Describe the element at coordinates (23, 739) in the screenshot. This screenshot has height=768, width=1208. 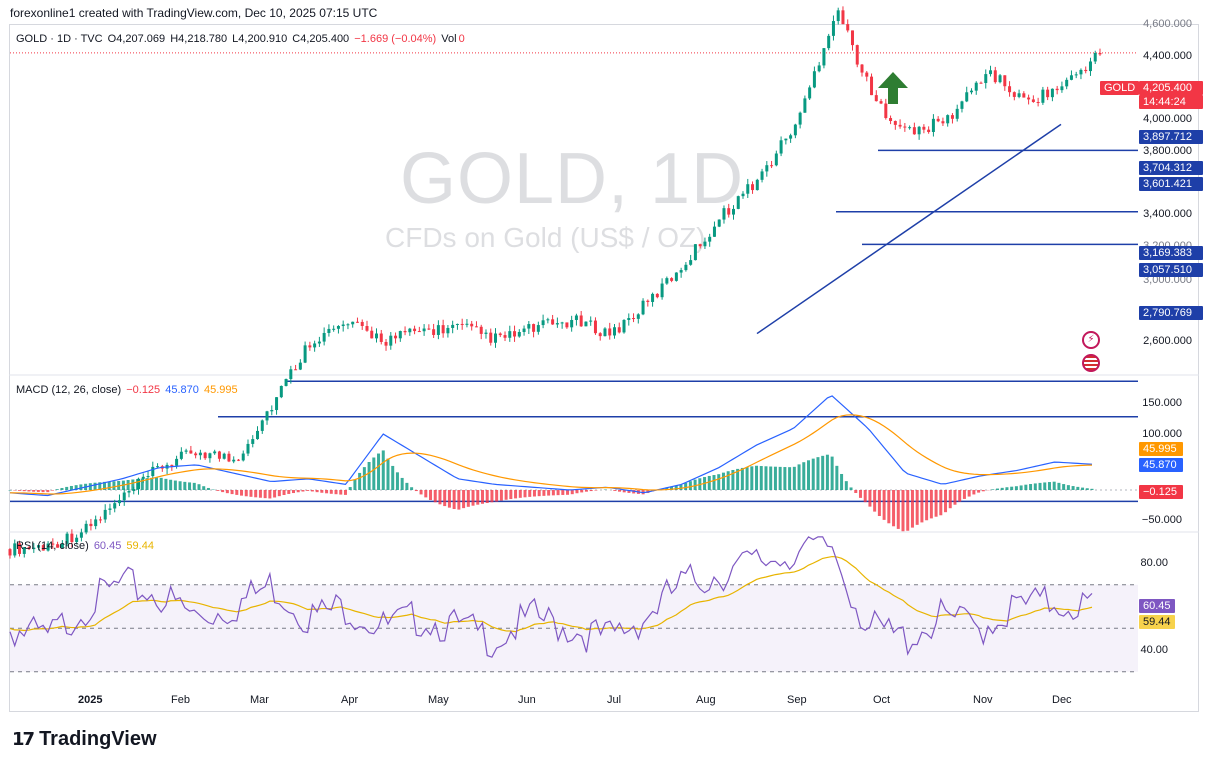
I see `tradingview-mark-icon: 𝟭𝟳` at that location.